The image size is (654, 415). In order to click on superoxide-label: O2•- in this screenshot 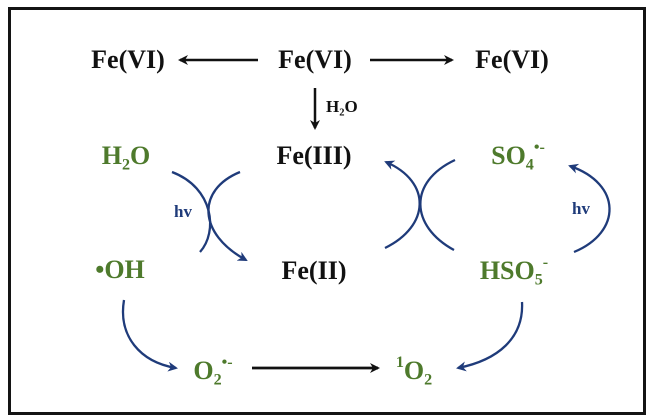, I will do `click(213, 371)`.